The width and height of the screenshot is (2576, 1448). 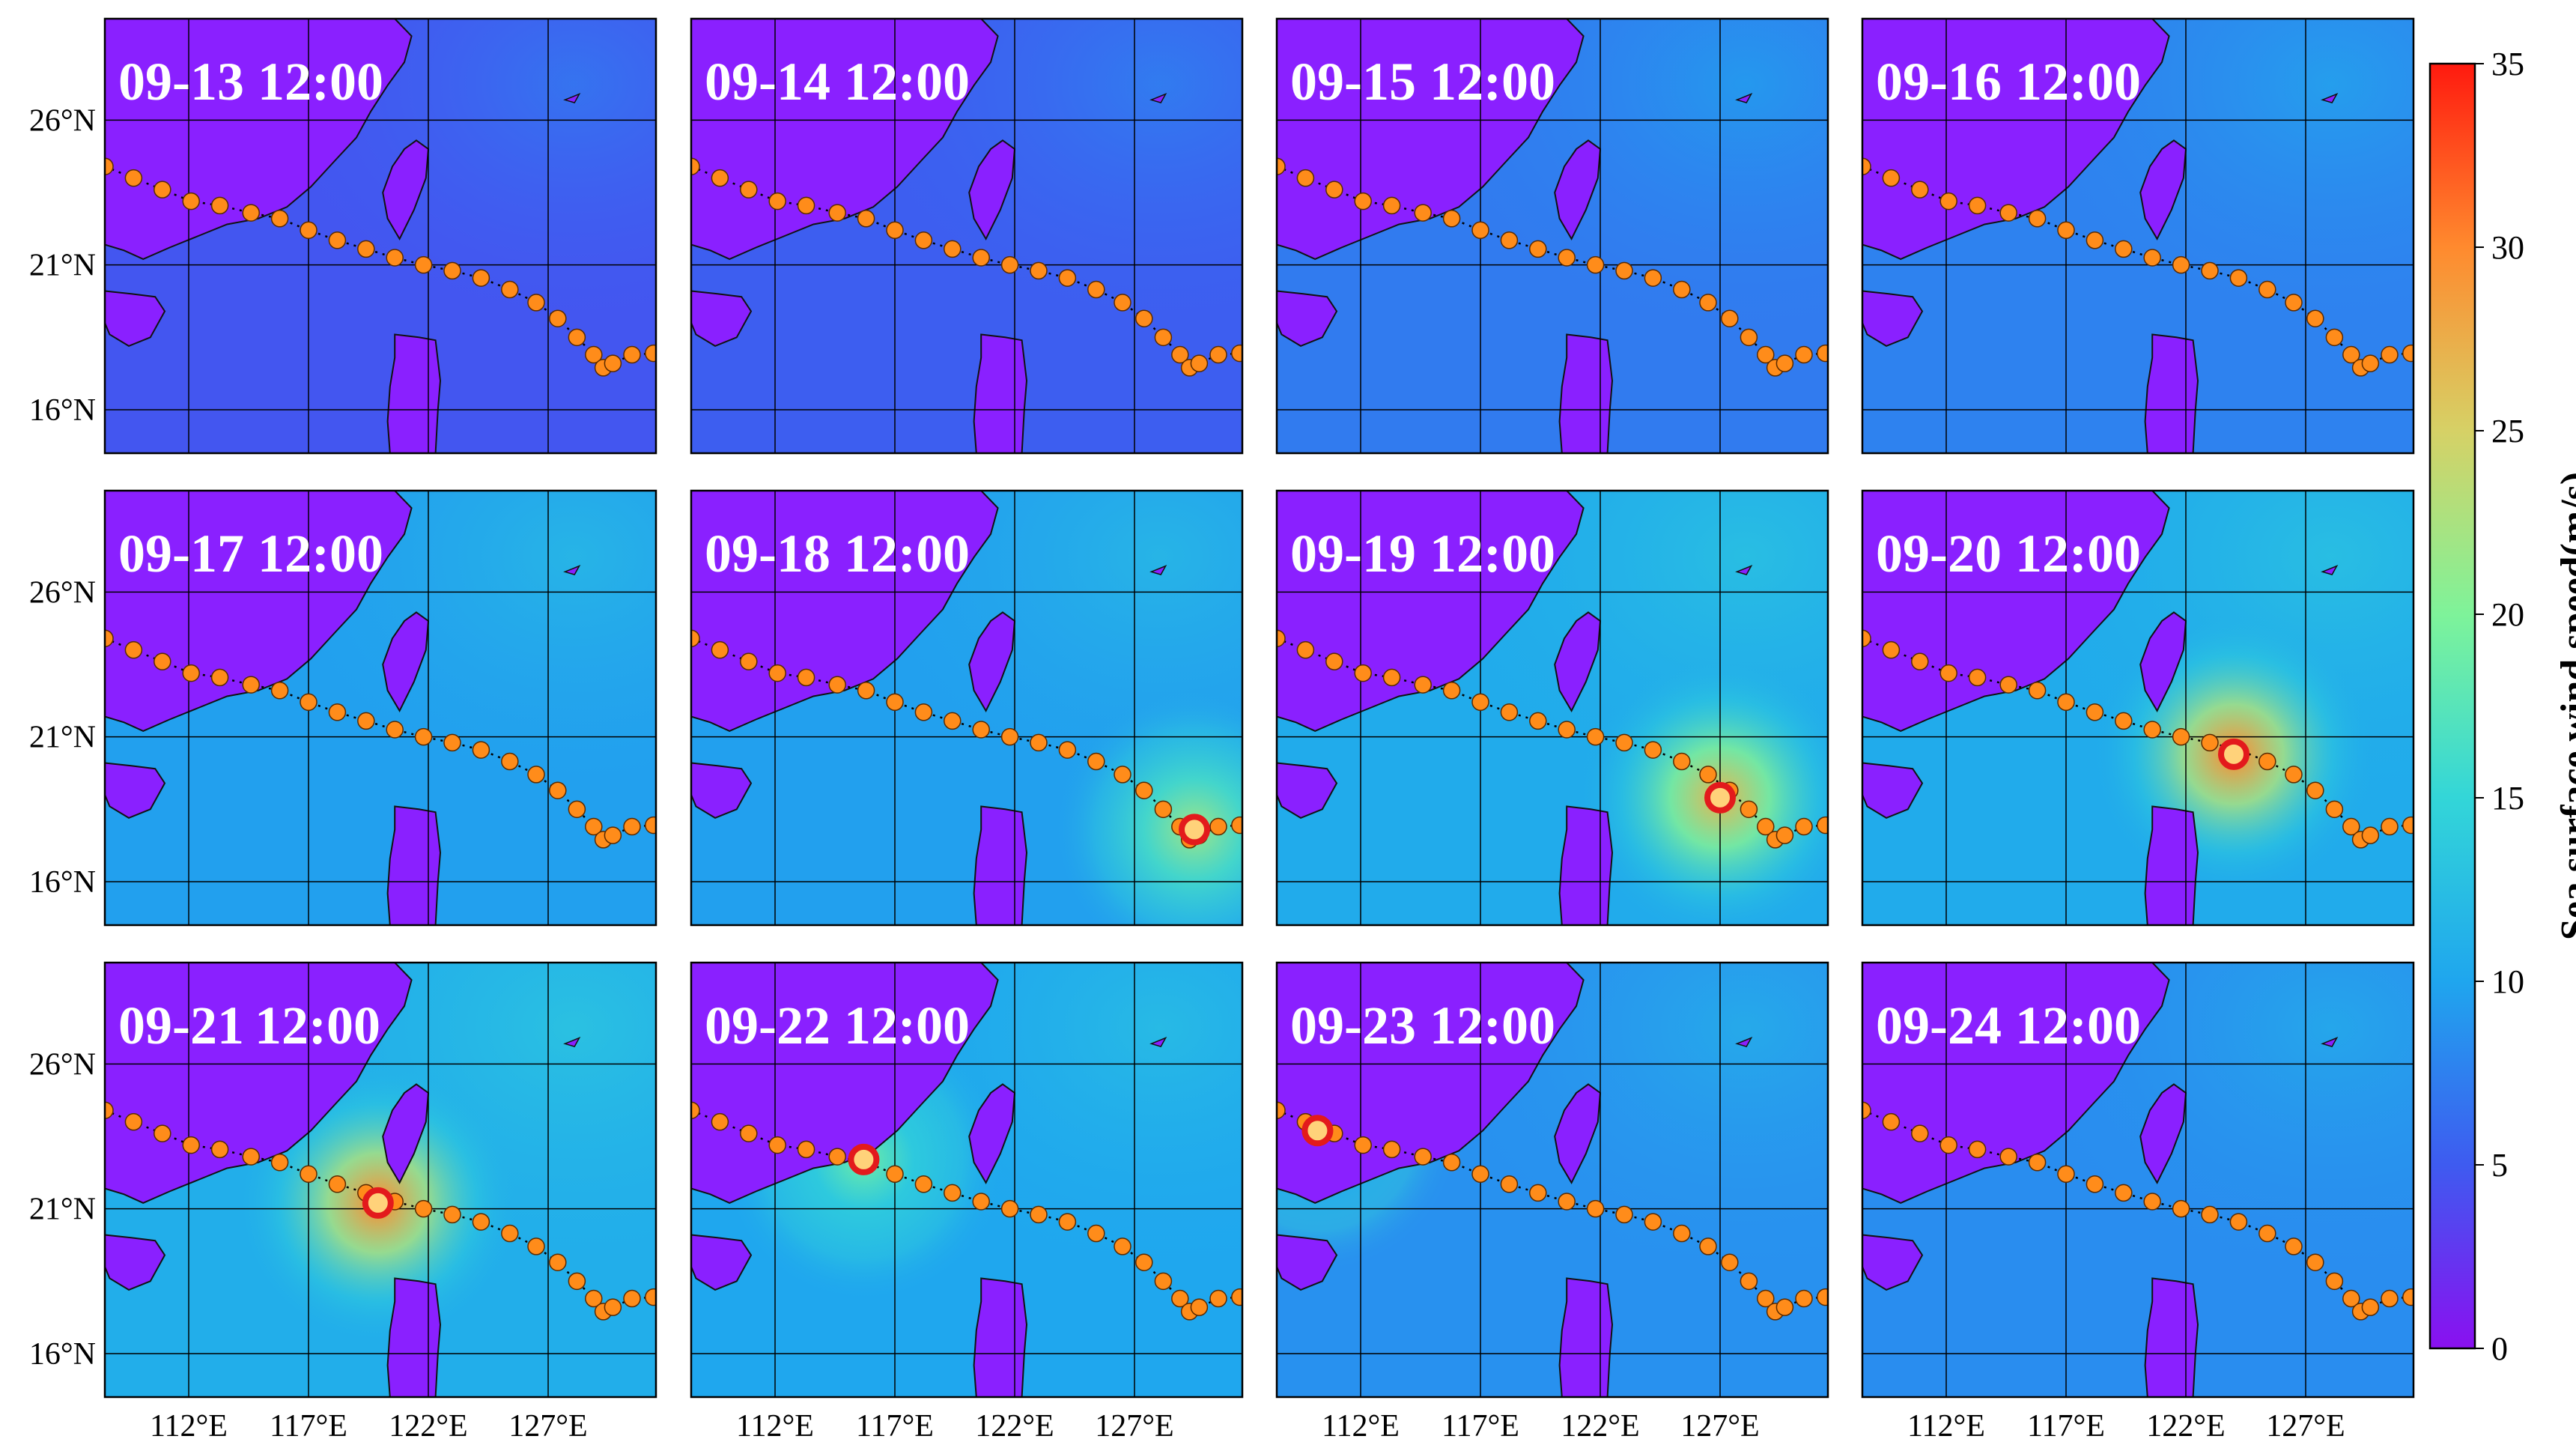 What do you see at coordinates (1014, 1426) in the screenshot?
I see `longitude-tick-label: 122°E` at bounding box center [1014, 1426].